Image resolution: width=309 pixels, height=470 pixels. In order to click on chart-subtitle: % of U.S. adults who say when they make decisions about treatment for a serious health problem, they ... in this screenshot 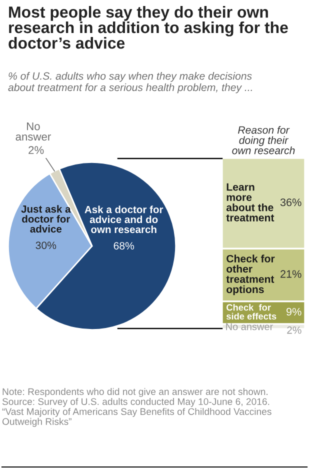, I will do `click(130, 83)`.